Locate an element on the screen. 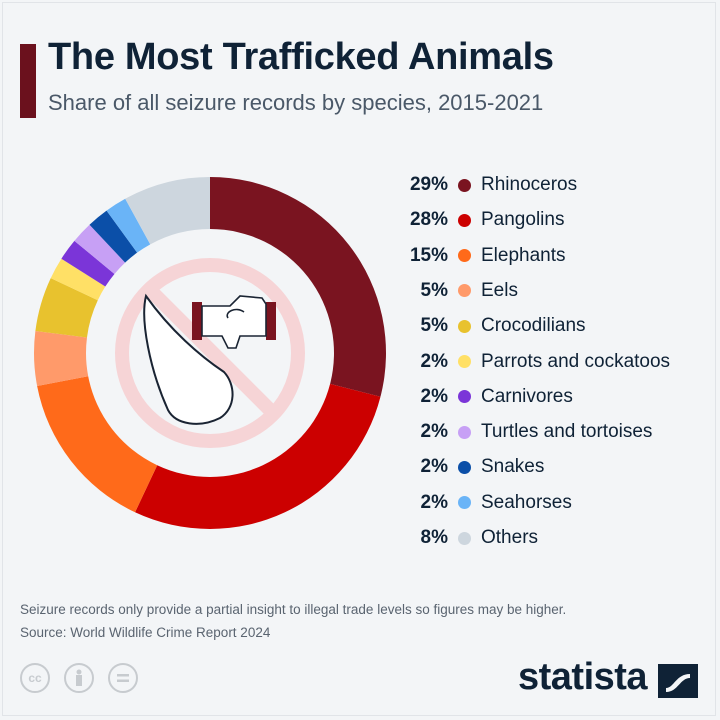 Image resolution: width=720 pixels, height=720 pixels. legend-label: Turtles and tortoises is located at coordinates (567, 432).